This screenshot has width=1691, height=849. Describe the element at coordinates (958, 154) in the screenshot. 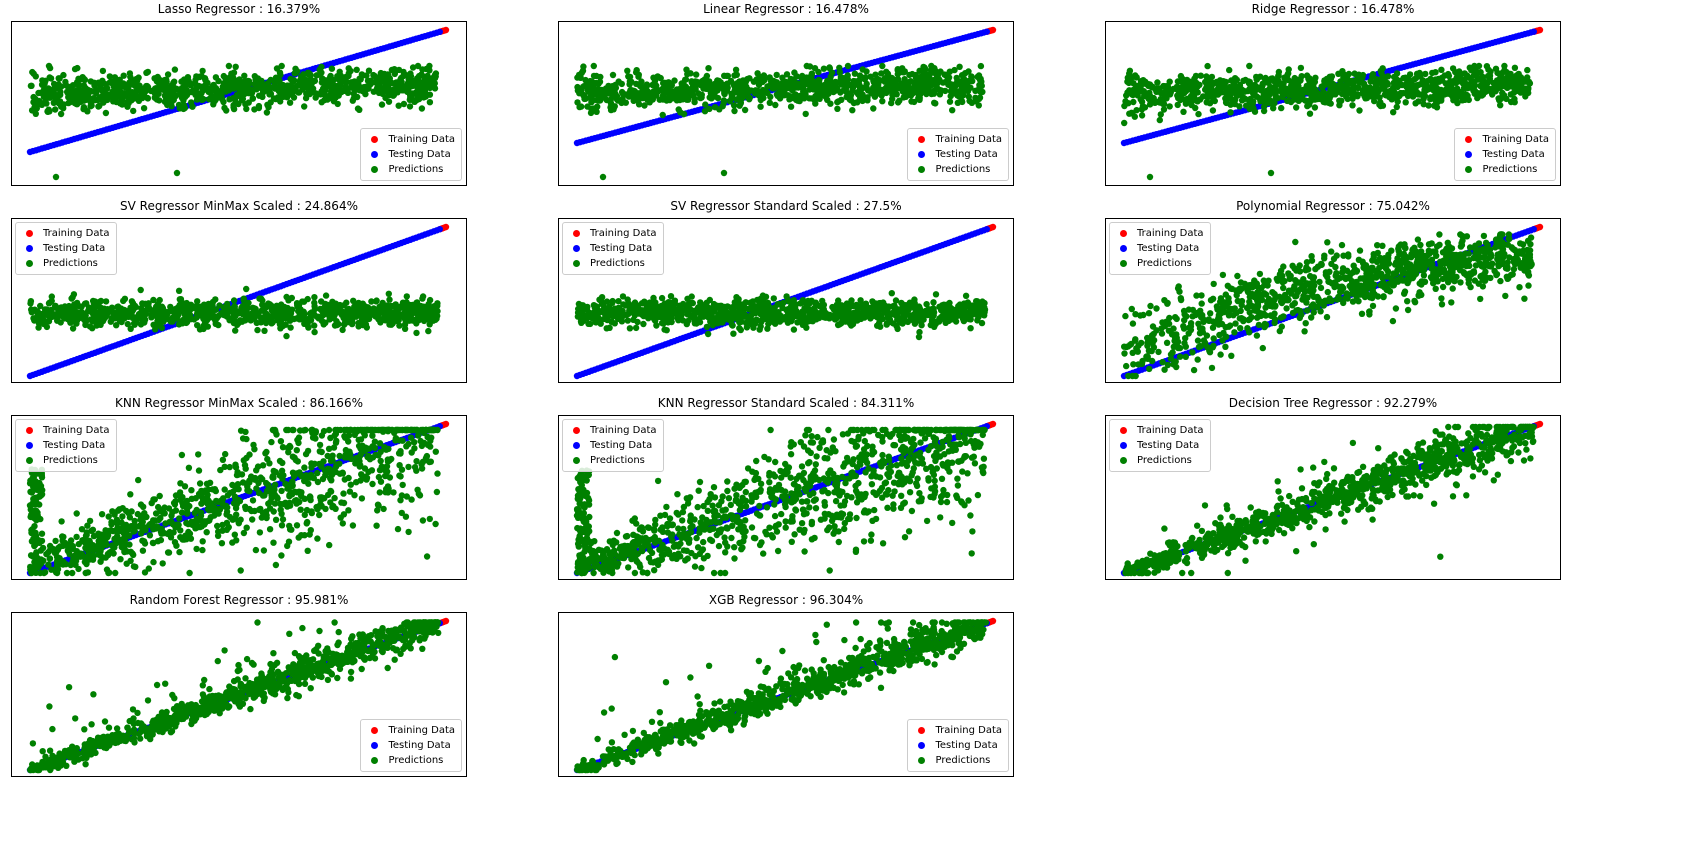

I see `legend: Training Data Testing Data Predictions` at that location.